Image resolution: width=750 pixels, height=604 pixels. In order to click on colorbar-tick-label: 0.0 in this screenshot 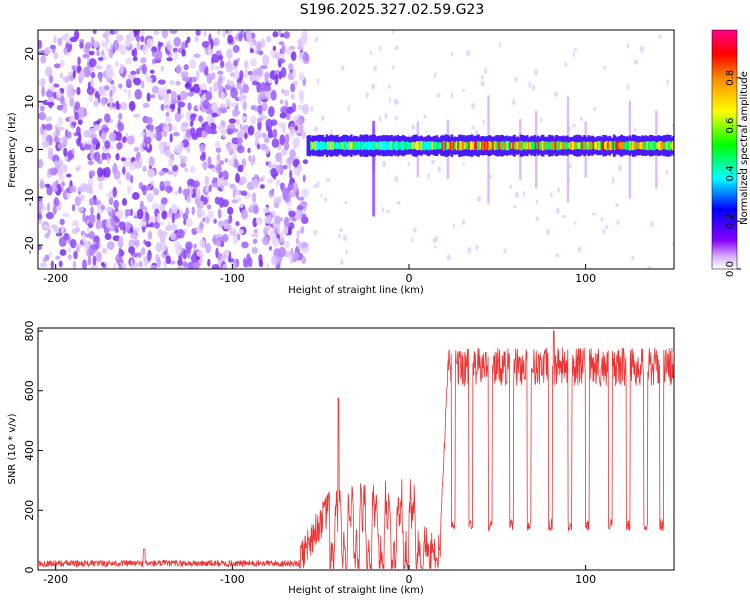, I will do `click(730, 269)`.